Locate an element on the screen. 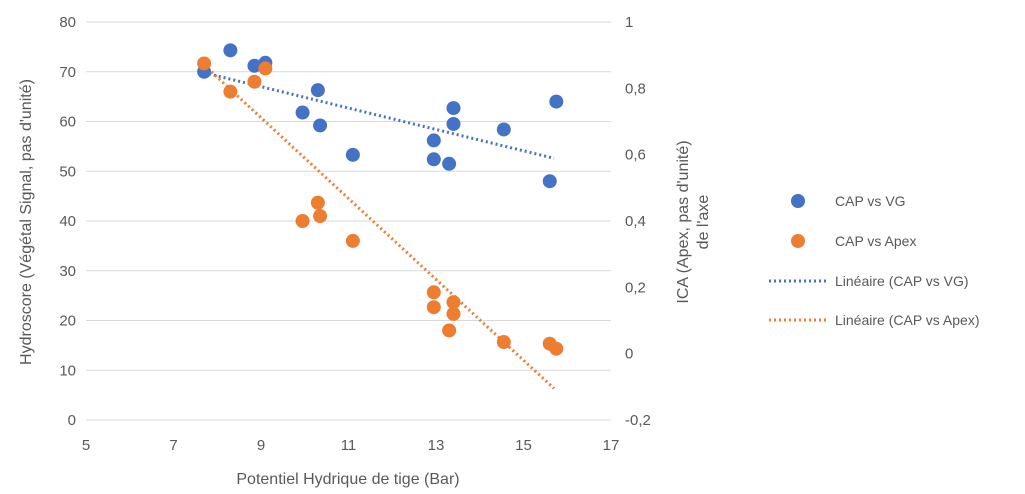 This screenshot has height=494, width=1025. y-tick-label: 50 is located at coordinates (67, 171).